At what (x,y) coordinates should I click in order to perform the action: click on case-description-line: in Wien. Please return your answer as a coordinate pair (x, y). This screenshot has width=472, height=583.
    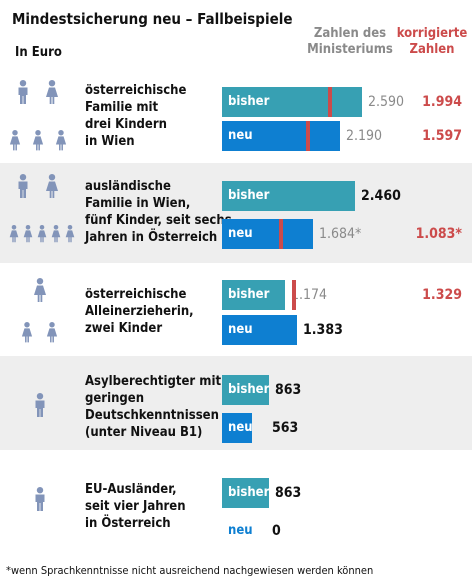
    Looking at the image, I should click on (110, 141).